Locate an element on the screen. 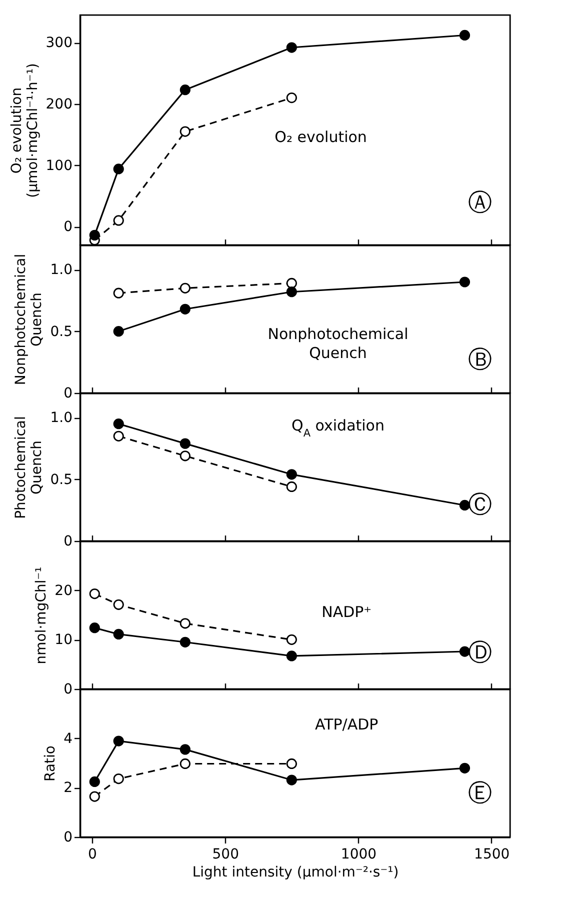  y-axis-title: nmol·mgChl⁻¹ is located at coordinates (42, 615).